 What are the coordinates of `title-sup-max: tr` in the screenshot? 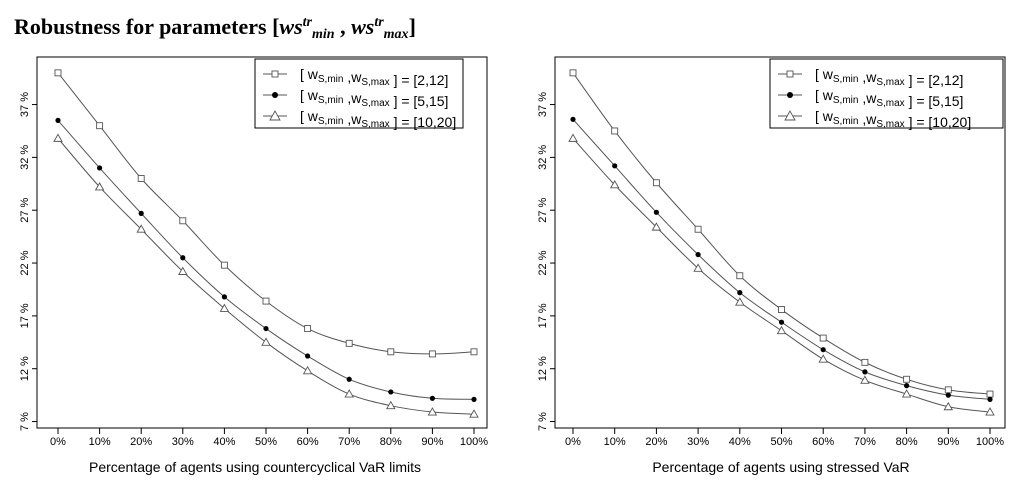 It's located at (379, 22).